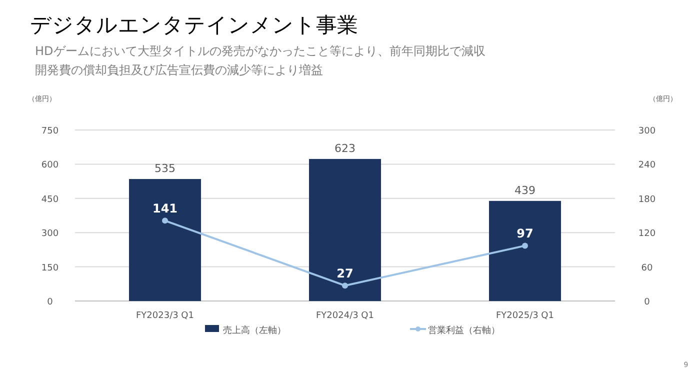  Describe the element at coordinates (179, 70) in the screenshot. I see `text: 開発費の償却負担及び広告宣伝費の減少等により増益` at that location.